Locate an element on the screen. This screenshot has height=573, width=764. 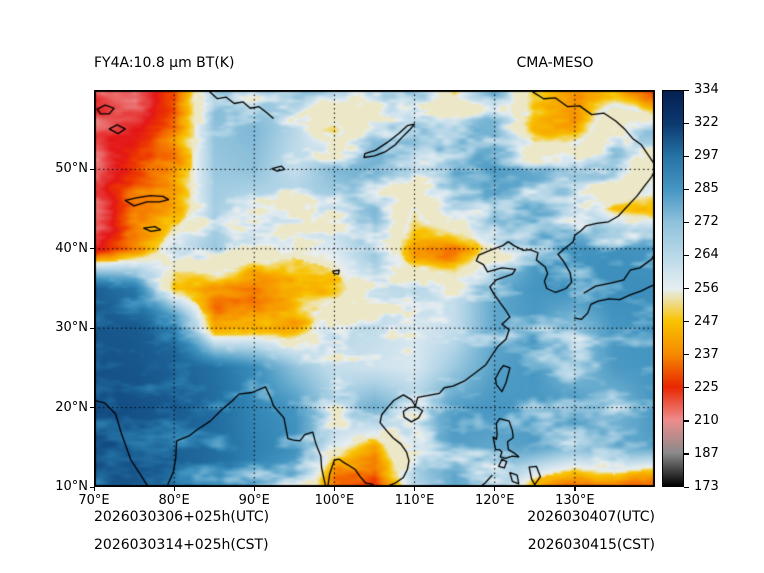
y-tick-label: 10°N is located at coordinates (71, 486).